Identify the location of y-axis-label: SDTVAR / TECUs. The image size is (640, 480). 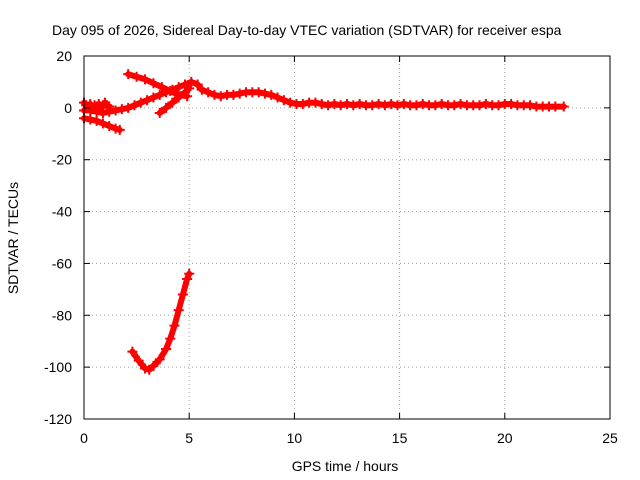
(13, 238).